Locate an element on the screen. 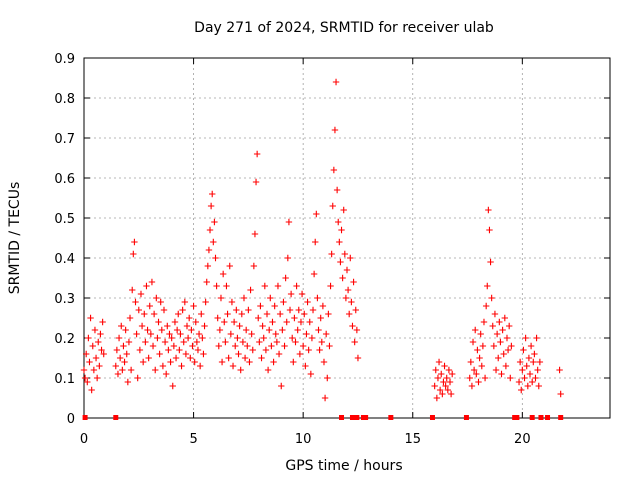  y-tick-label: 0 is located at coordinates (71, 419).